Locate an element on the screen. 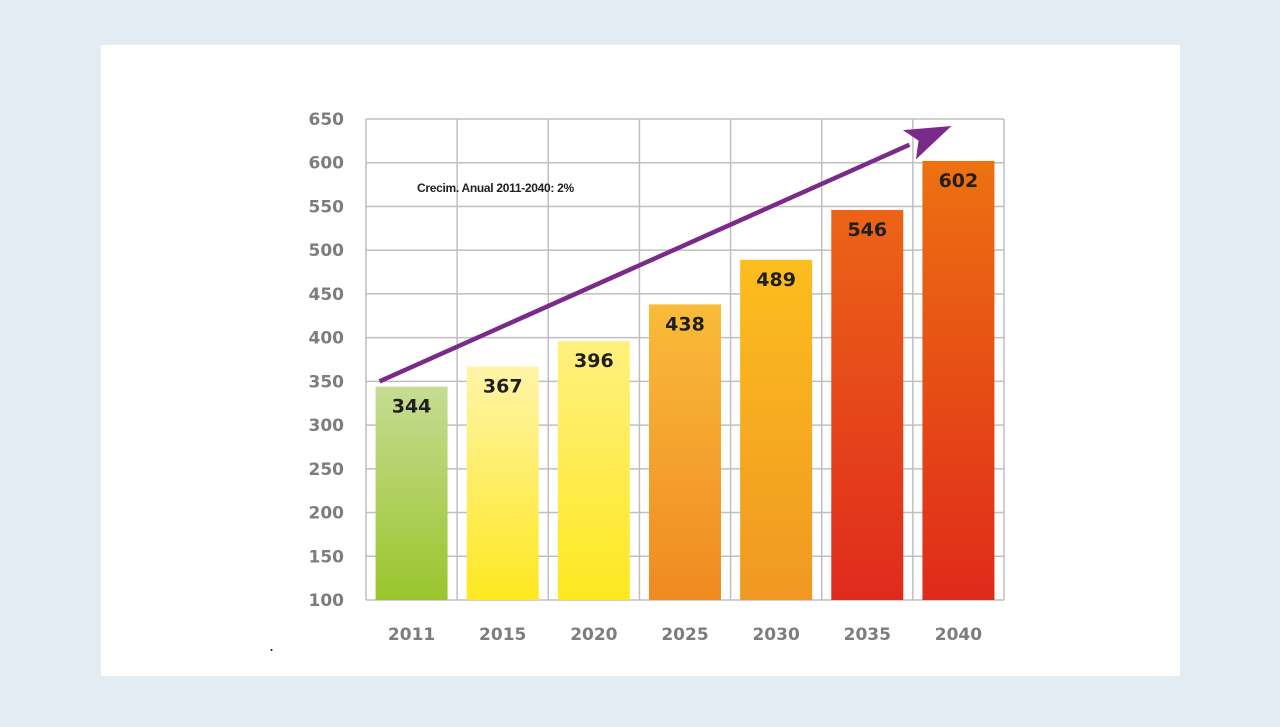 The image size is (1280, 727). x-tick-label: 2015 is located at coordinates (502, 635).